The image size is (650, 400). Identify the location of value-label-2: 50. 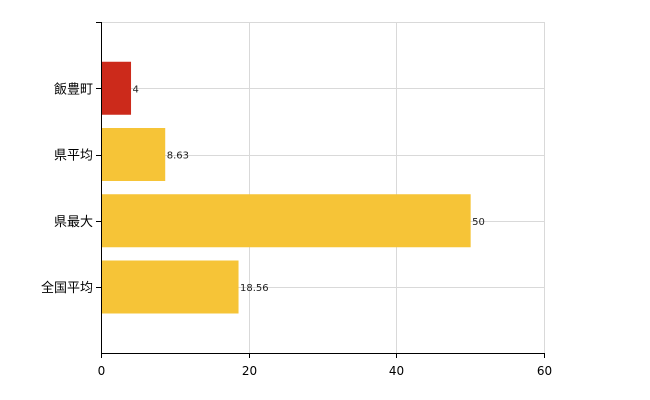
(478, 222).